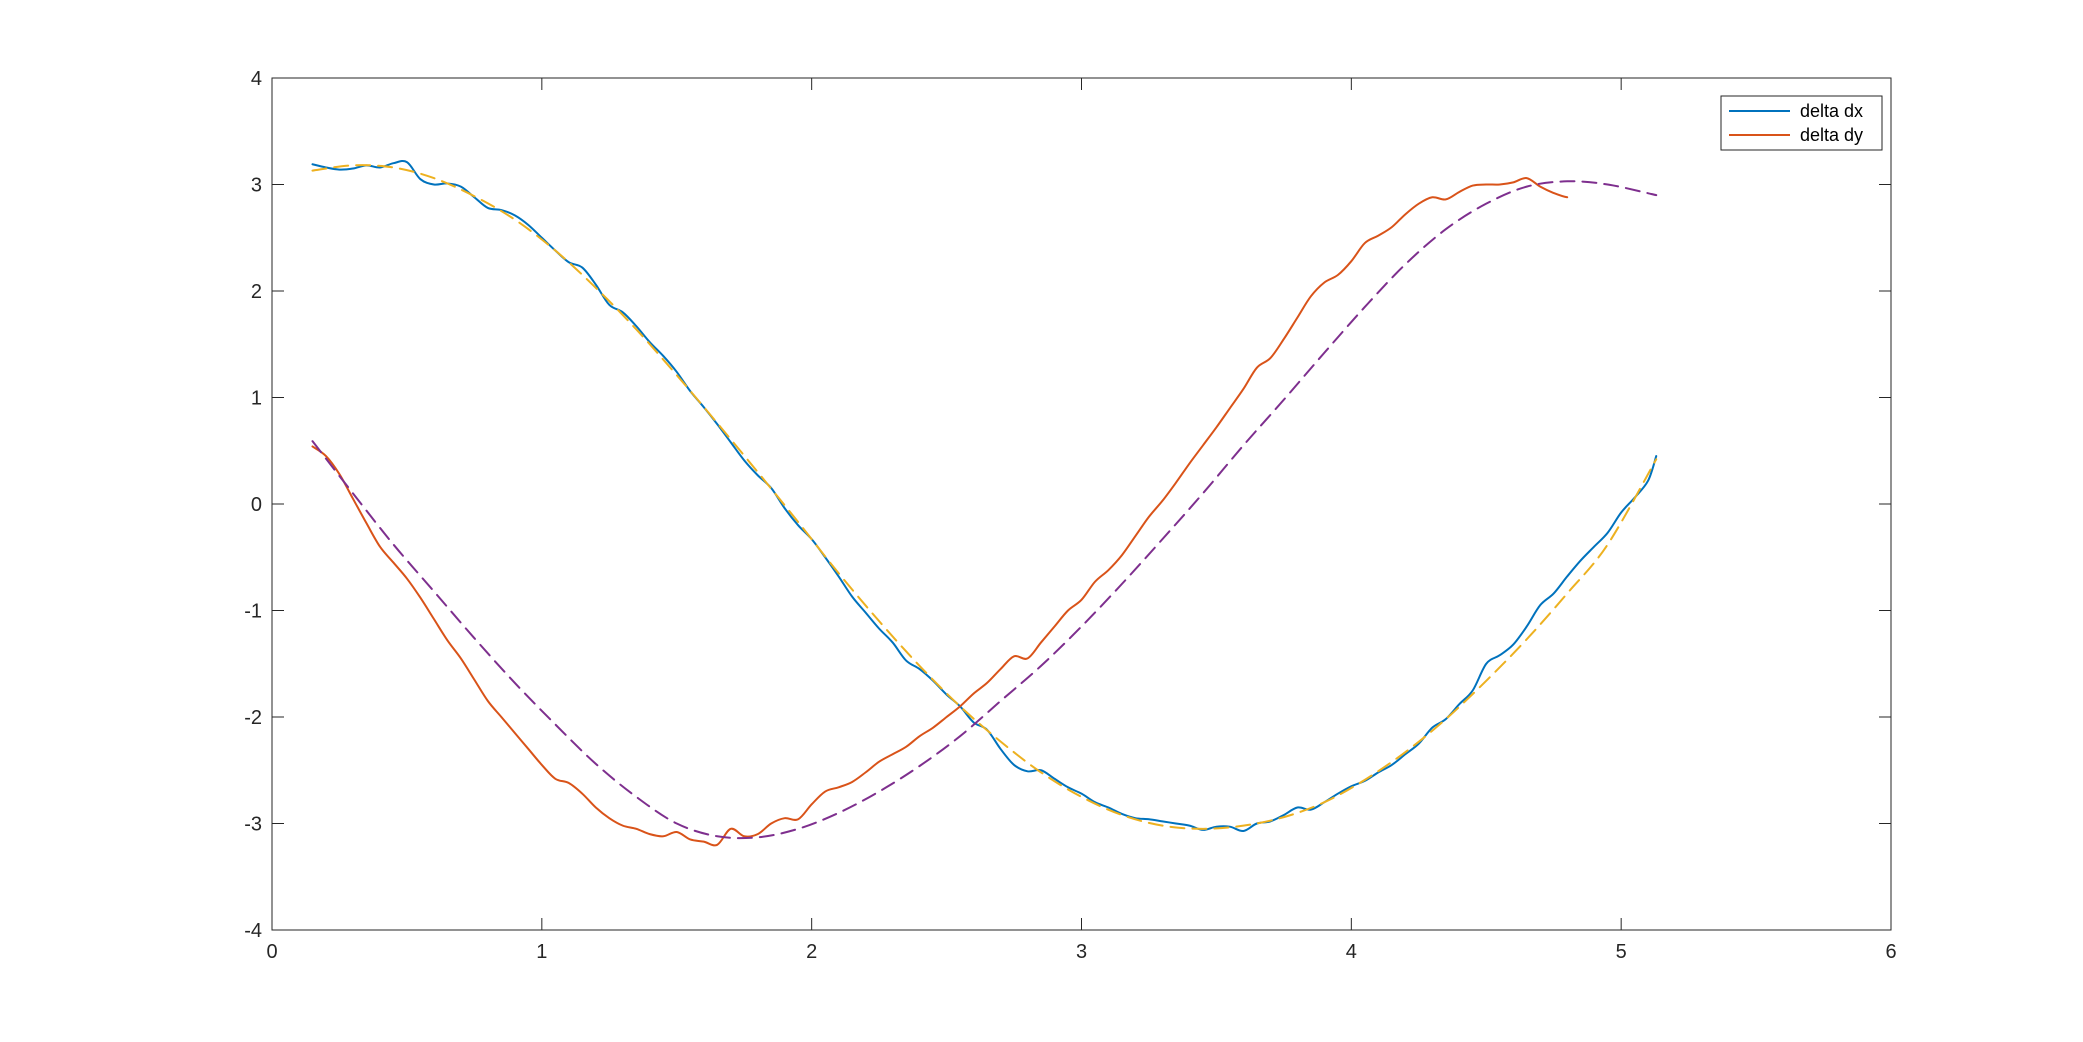  What do you see at coordinates (253, 718) in the screenshot?
I see `y-tick-label: -2` at bounding box center [253, 718].